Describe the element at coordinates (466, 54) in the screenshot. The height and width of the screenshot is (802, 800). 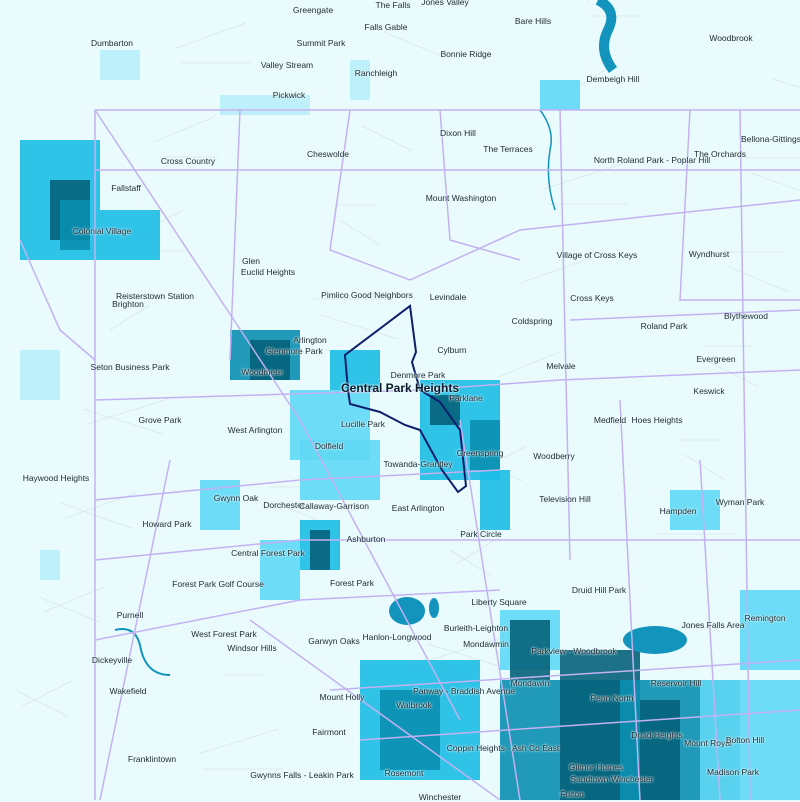
I see `neighborhood-label: Bonnie Ridge` at that location.